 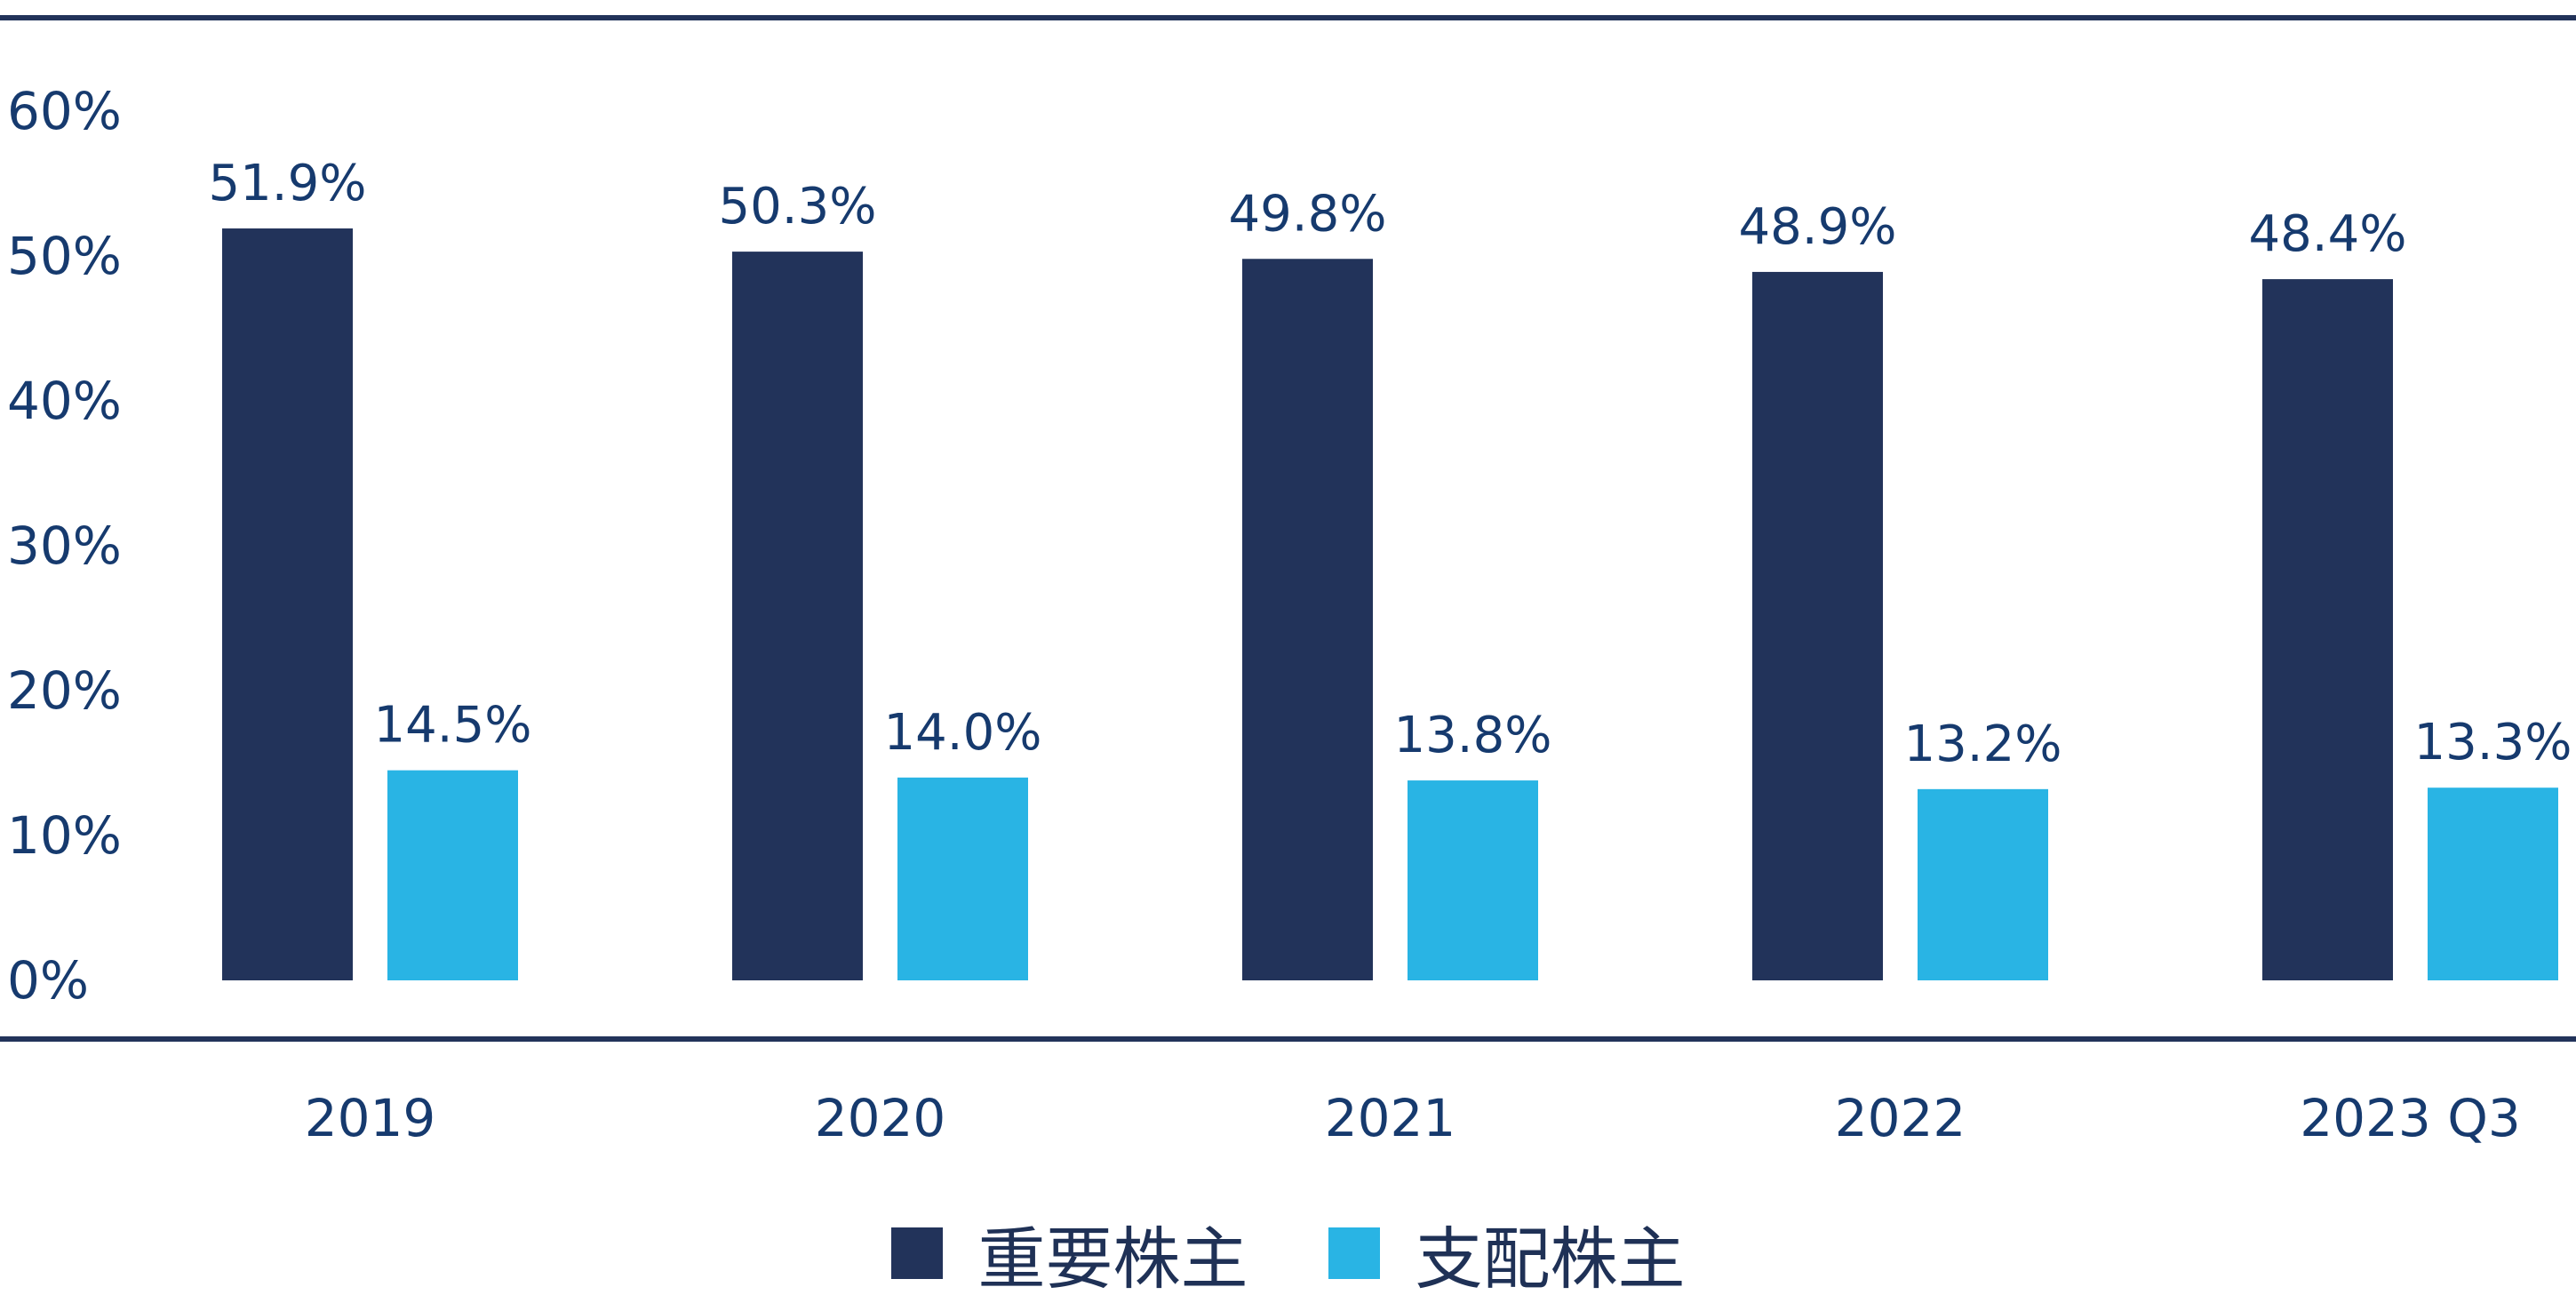 I want to click on x-tick-label: 2019, so click(x=370, y=1118).